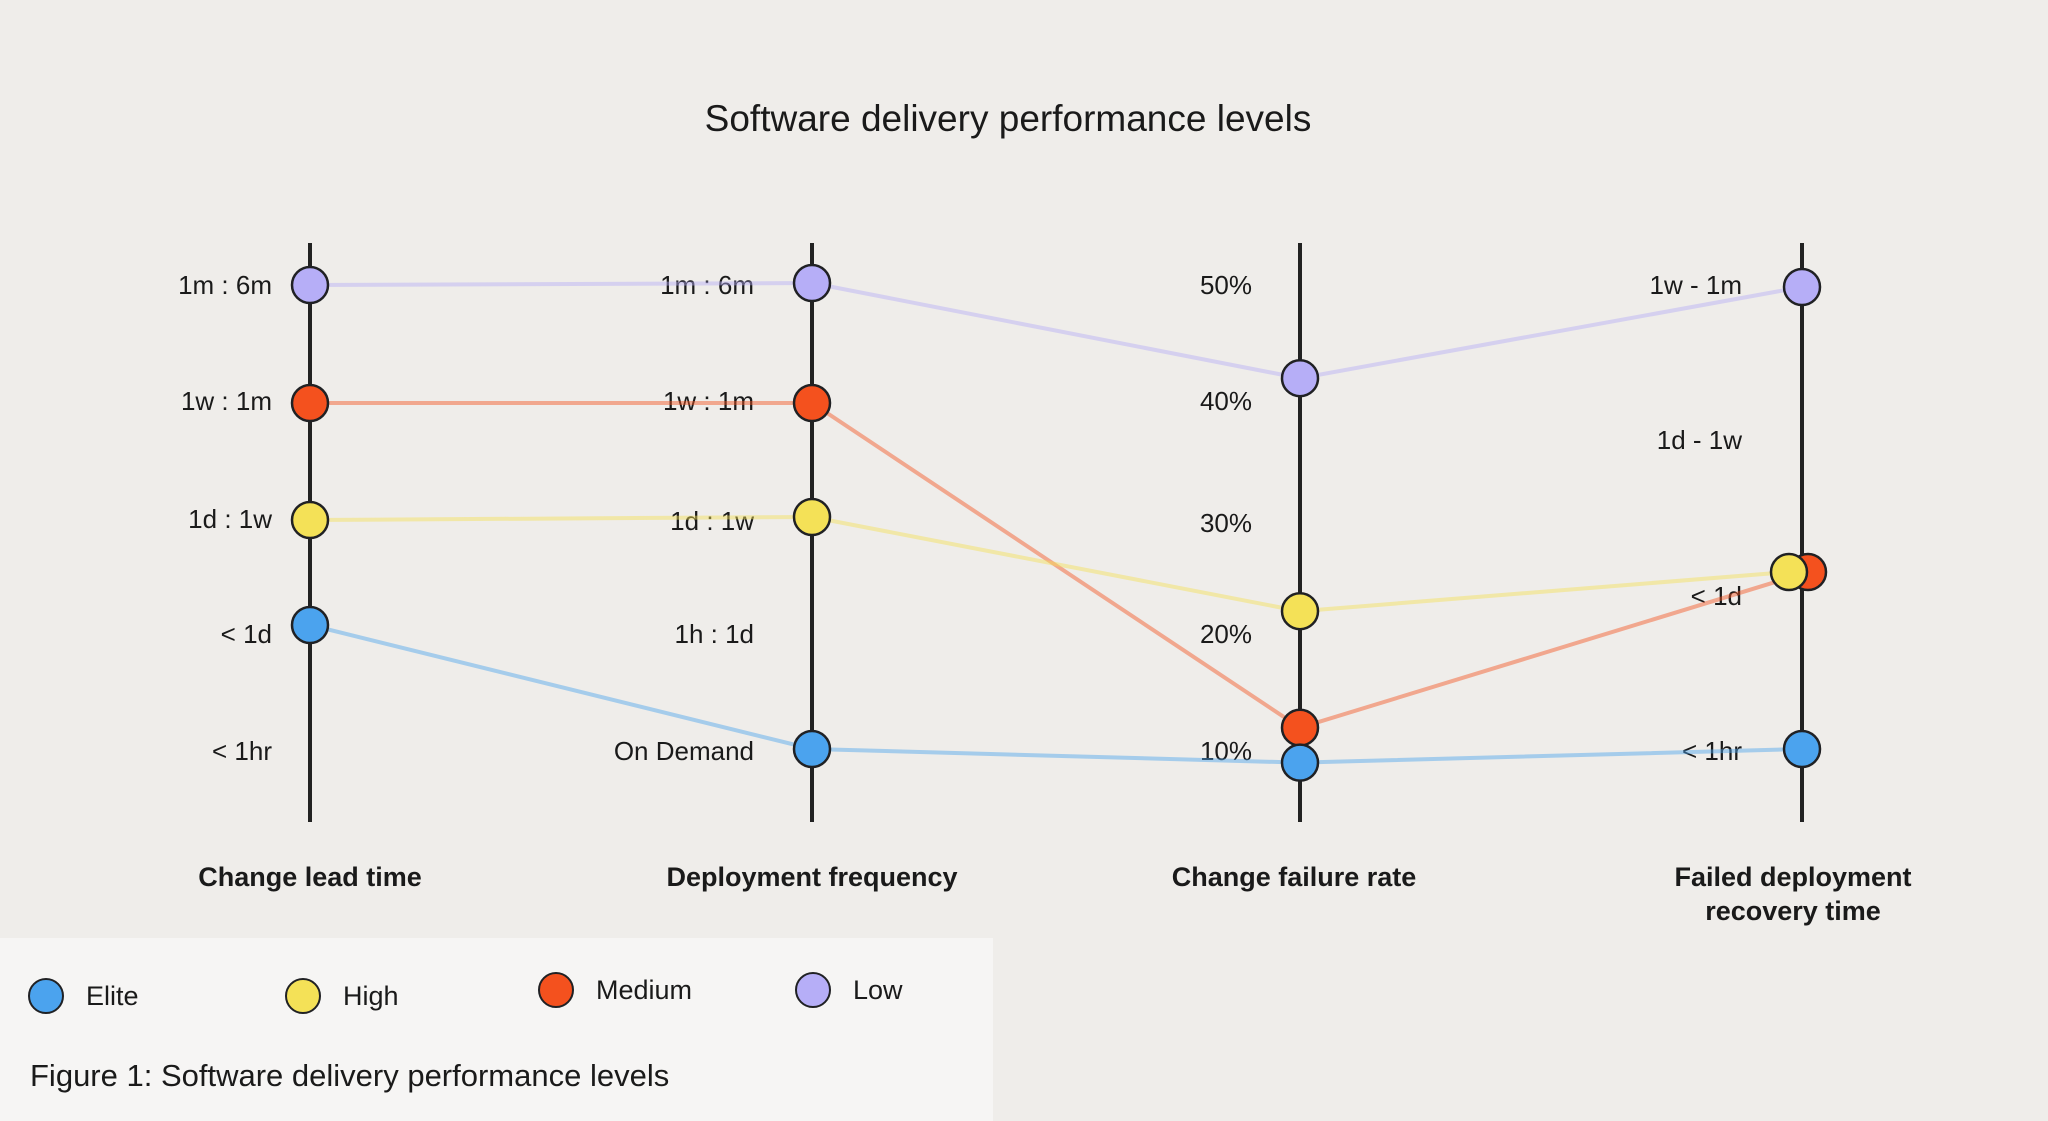 The height and width of the screenshot is (1121, 2048). What do you see at coordinates (644, 989) in the screenshot?
I see `legend-label-medium: Medium` at bounding box center [644, 989].